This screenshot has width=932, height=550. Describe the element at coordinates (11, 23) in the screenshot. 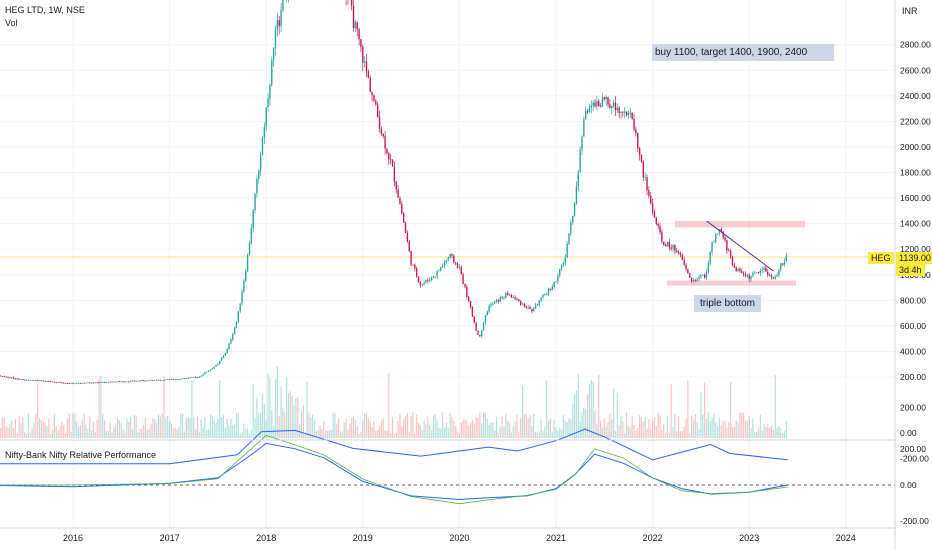

I see `vol-label: Vol` at that location.